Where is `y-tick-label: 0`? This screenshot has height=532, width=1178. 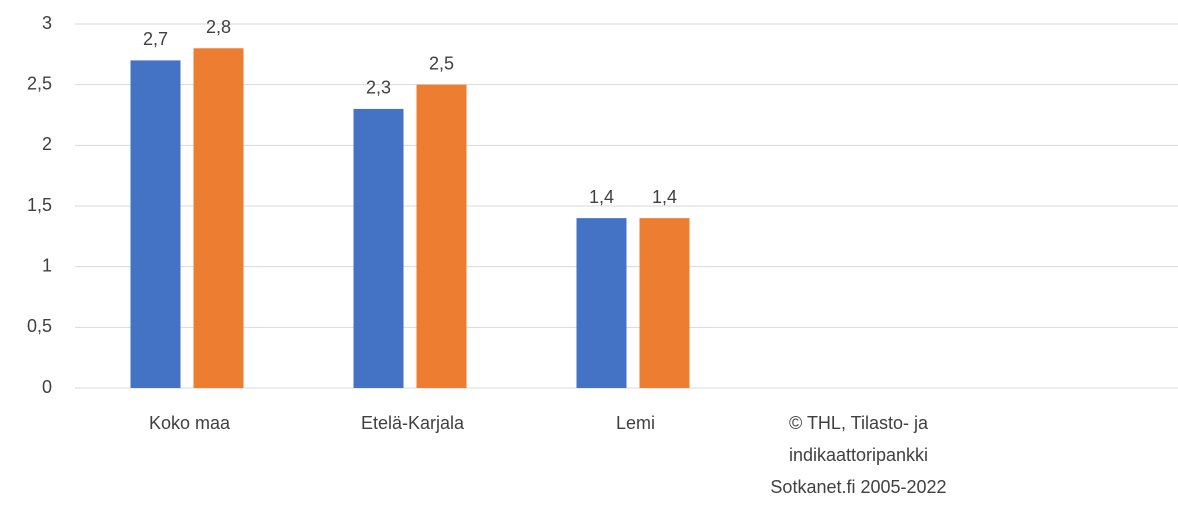
y-tick-label: 0 is located at coordinates (47, 387).